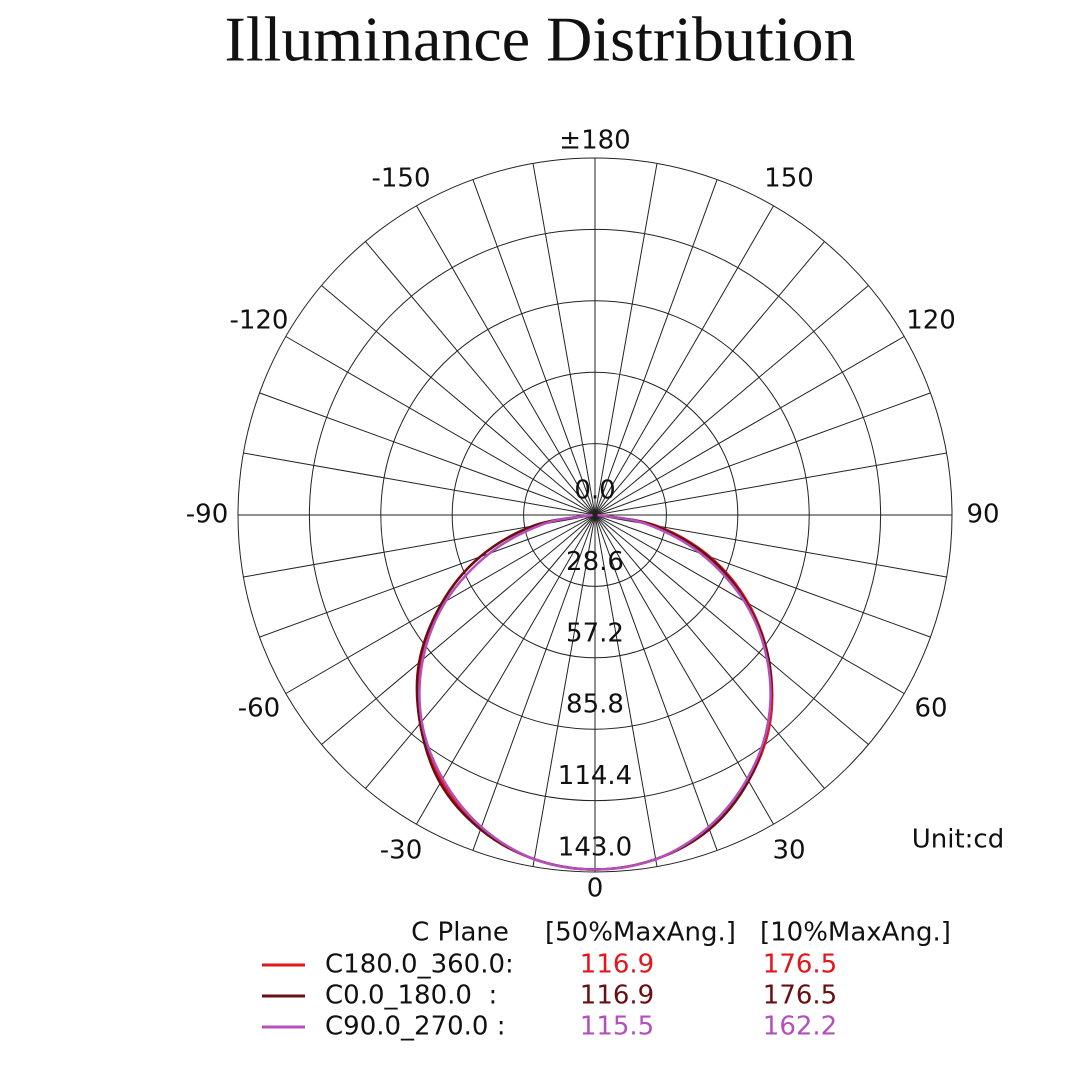 This screenshot has width=1080, height=1080. What do you see at coordinates (207, 515) in the screenshot?
I see `theta-tick-label: -90` at bounding box center [207, 515].